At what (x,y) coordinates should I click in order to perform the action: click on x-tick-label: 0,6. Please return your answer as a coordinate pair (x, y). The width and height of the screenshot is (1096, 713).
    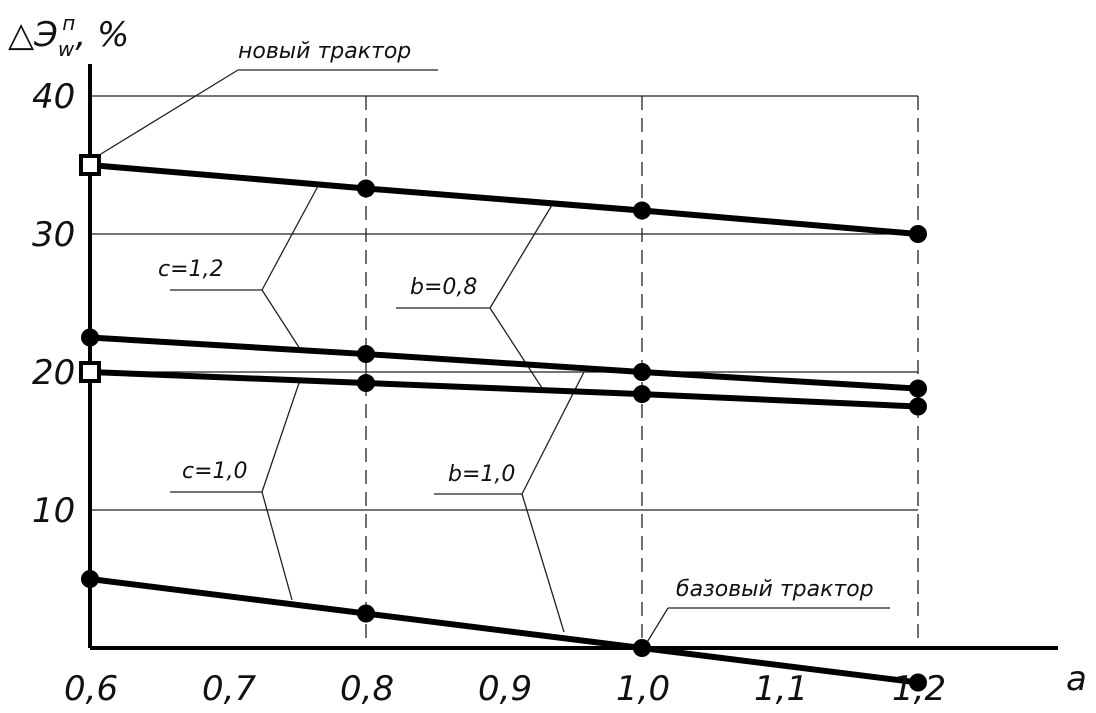
    Looking at the image, I should click on (91, 689).